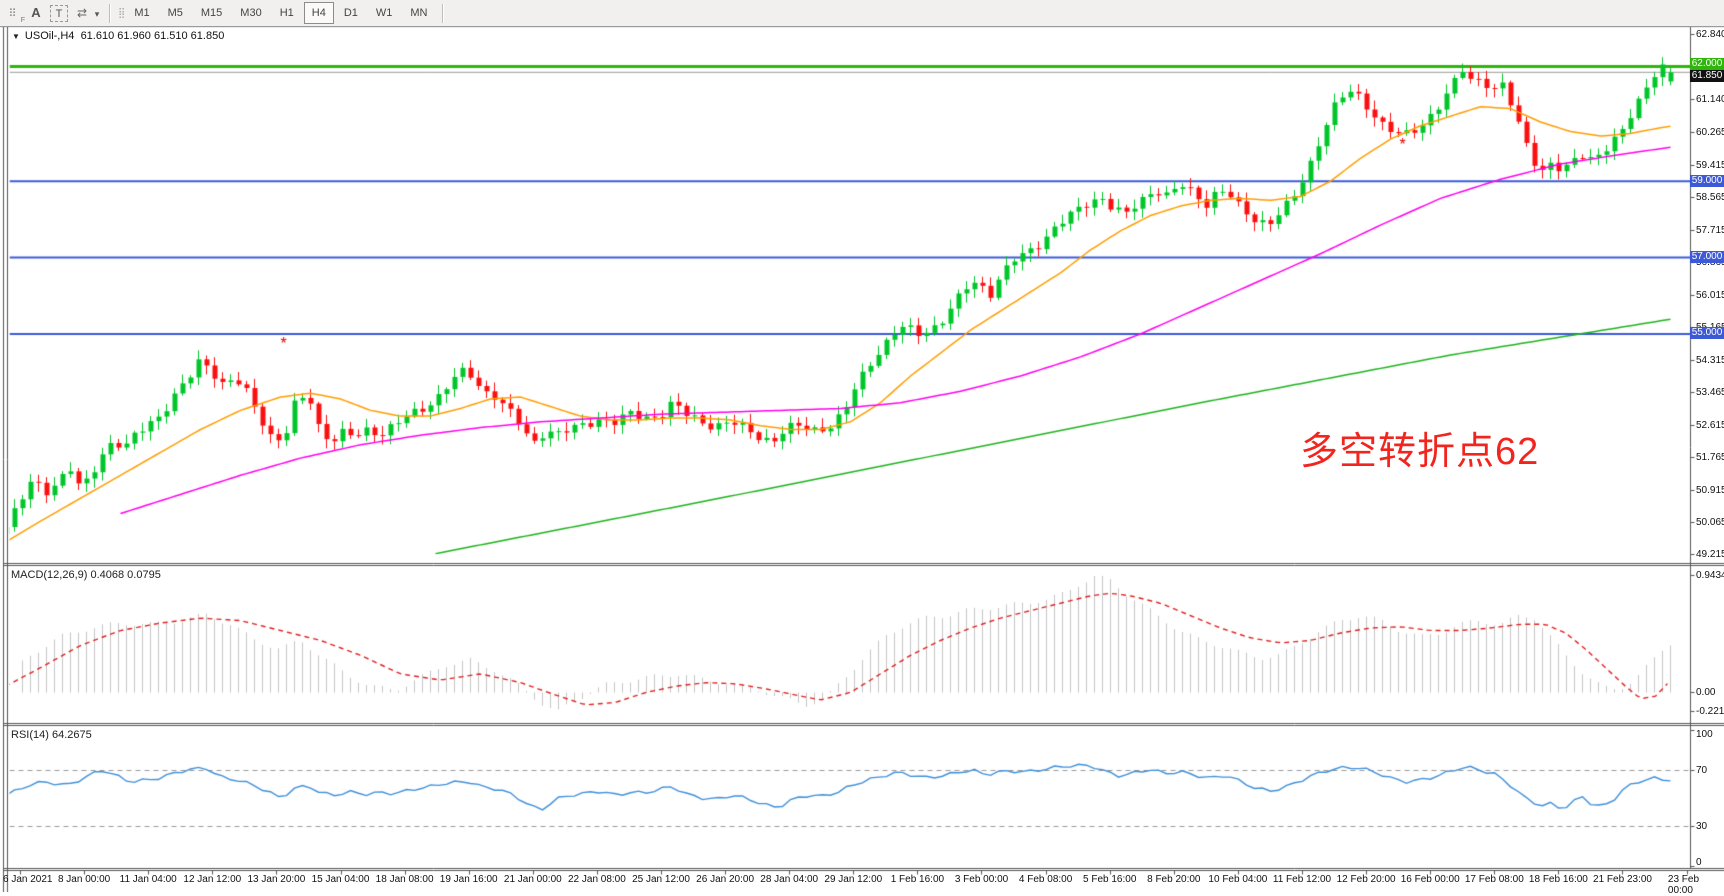 This screenshot has width=1724, height=896. What do you see at coordinates (1366, 879) in the screenshot?
I see `time-axis-label: 12 Feb 20:00` at bounding box center [1366, 879].